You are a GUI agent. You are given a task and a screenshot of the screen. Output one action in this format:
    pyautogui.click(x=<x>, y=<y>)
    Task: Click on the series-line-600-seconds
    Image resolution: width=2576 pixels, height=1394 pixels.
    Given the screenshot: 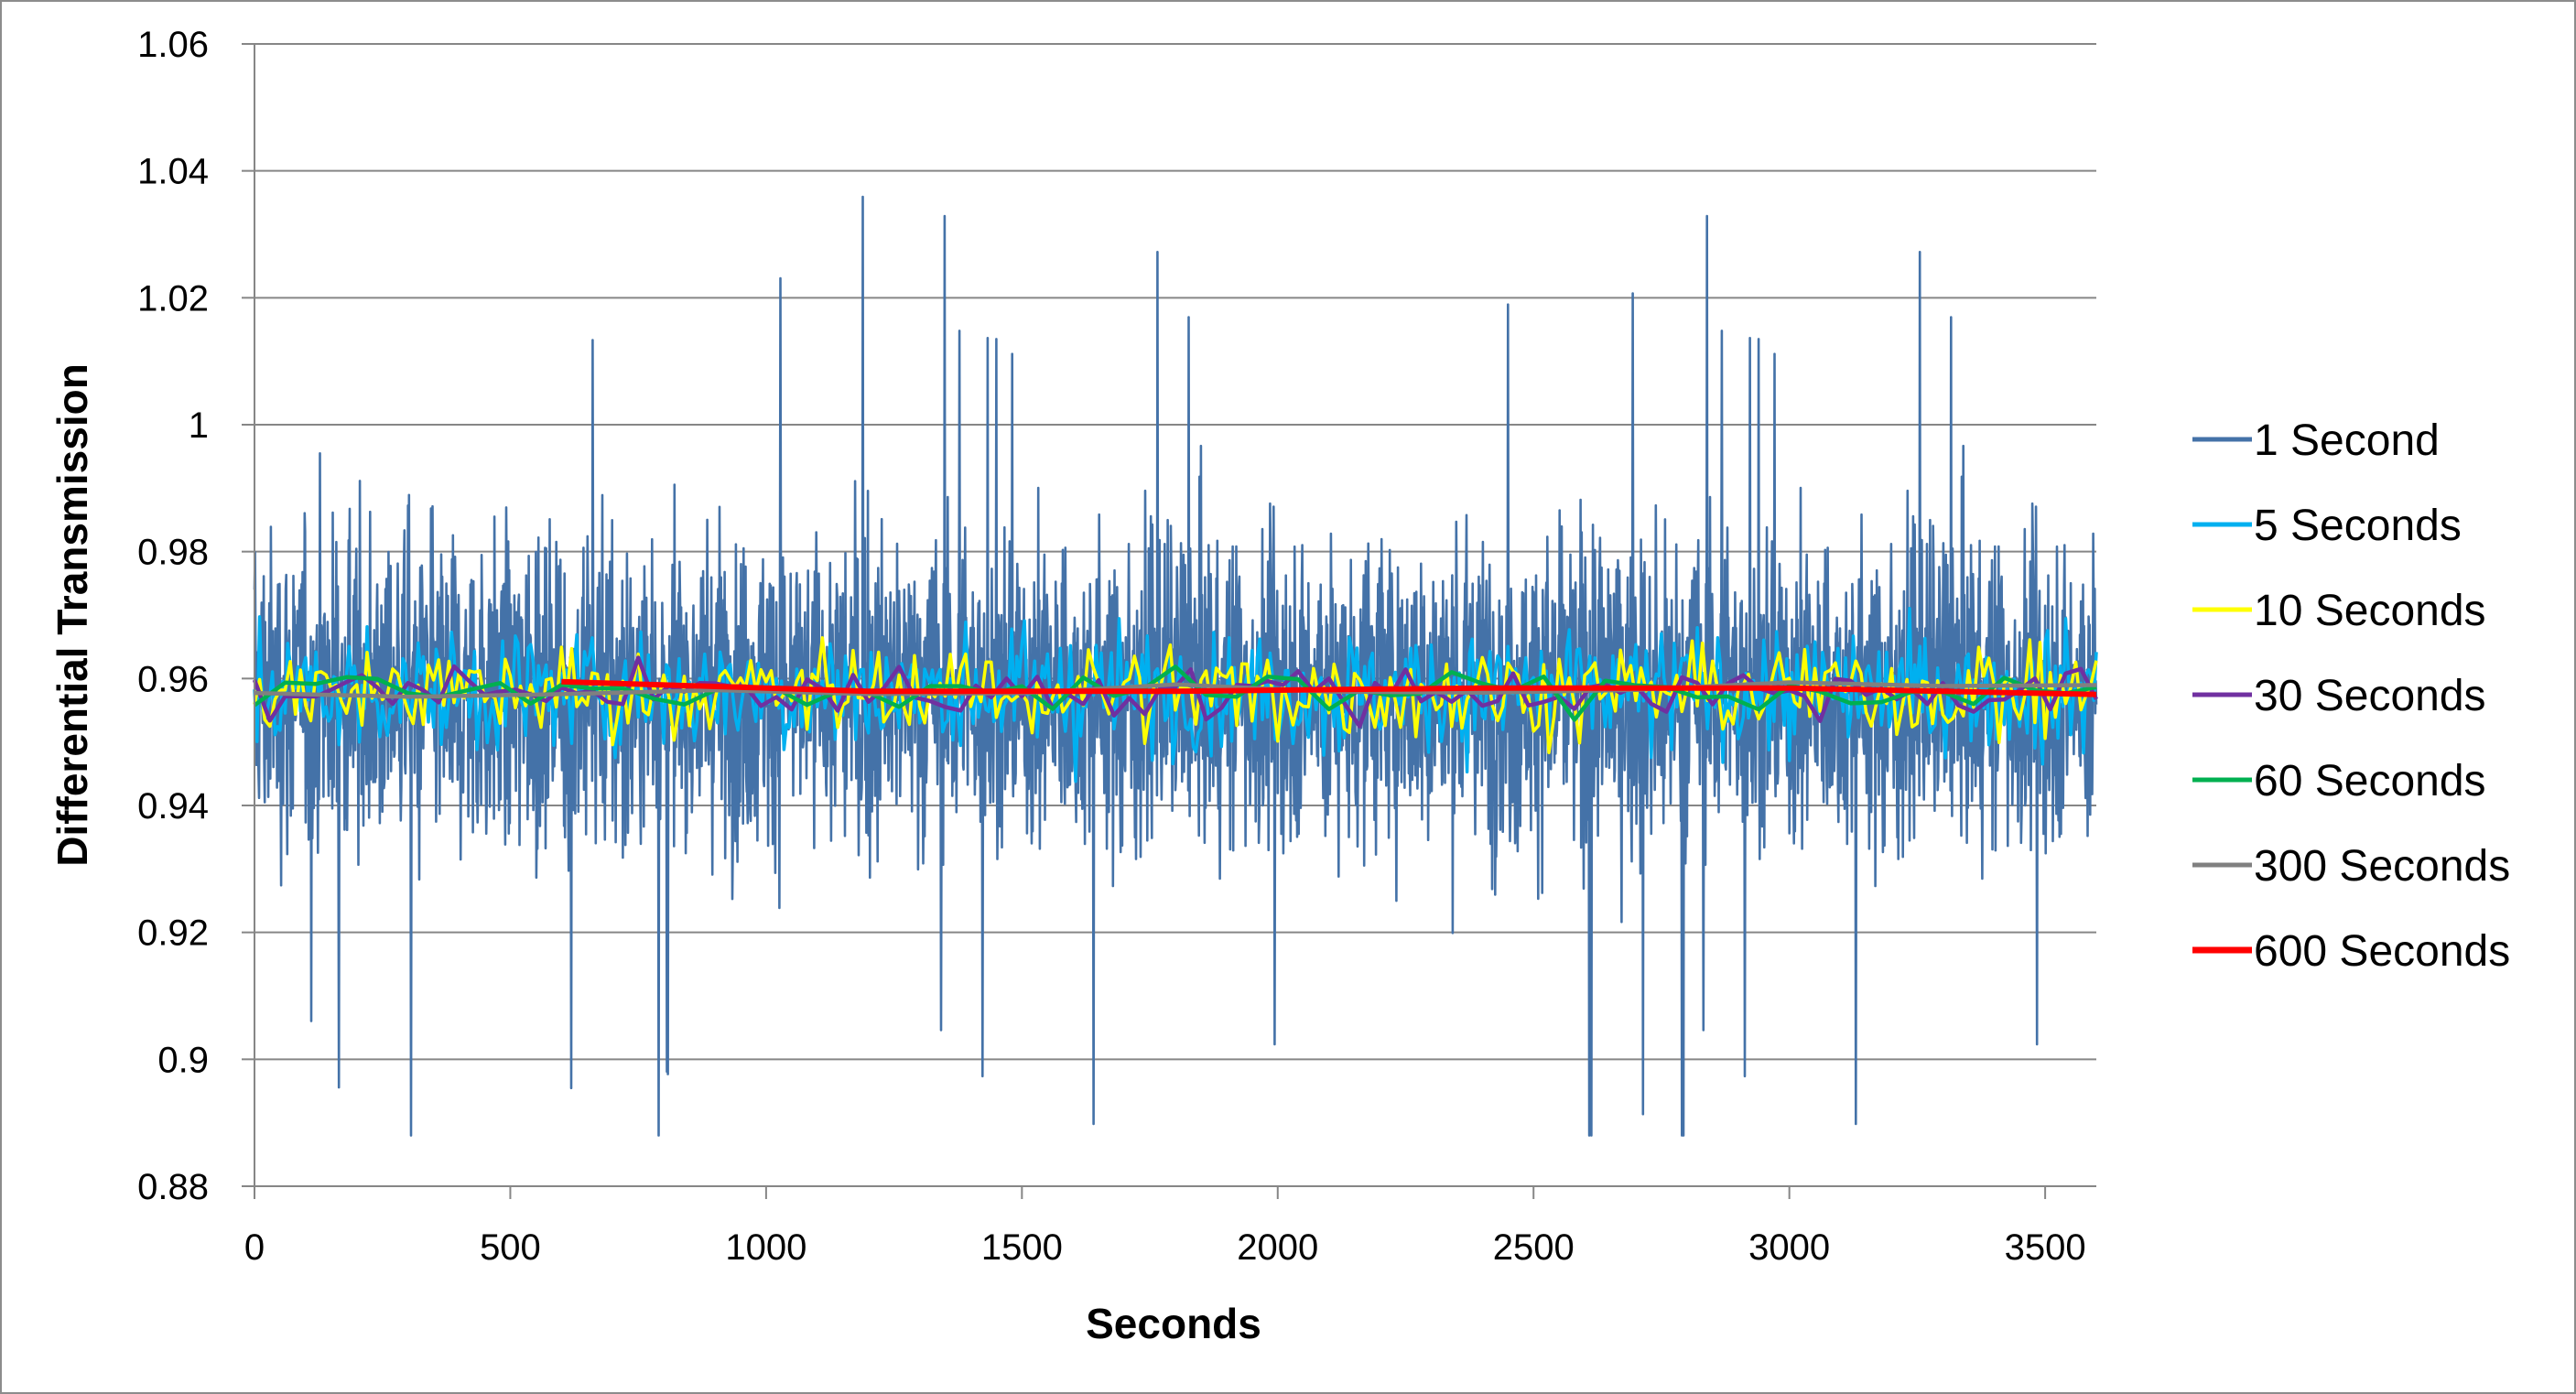 What is the action you would take?
    pyautogui.click(x=1329, y=687)
    